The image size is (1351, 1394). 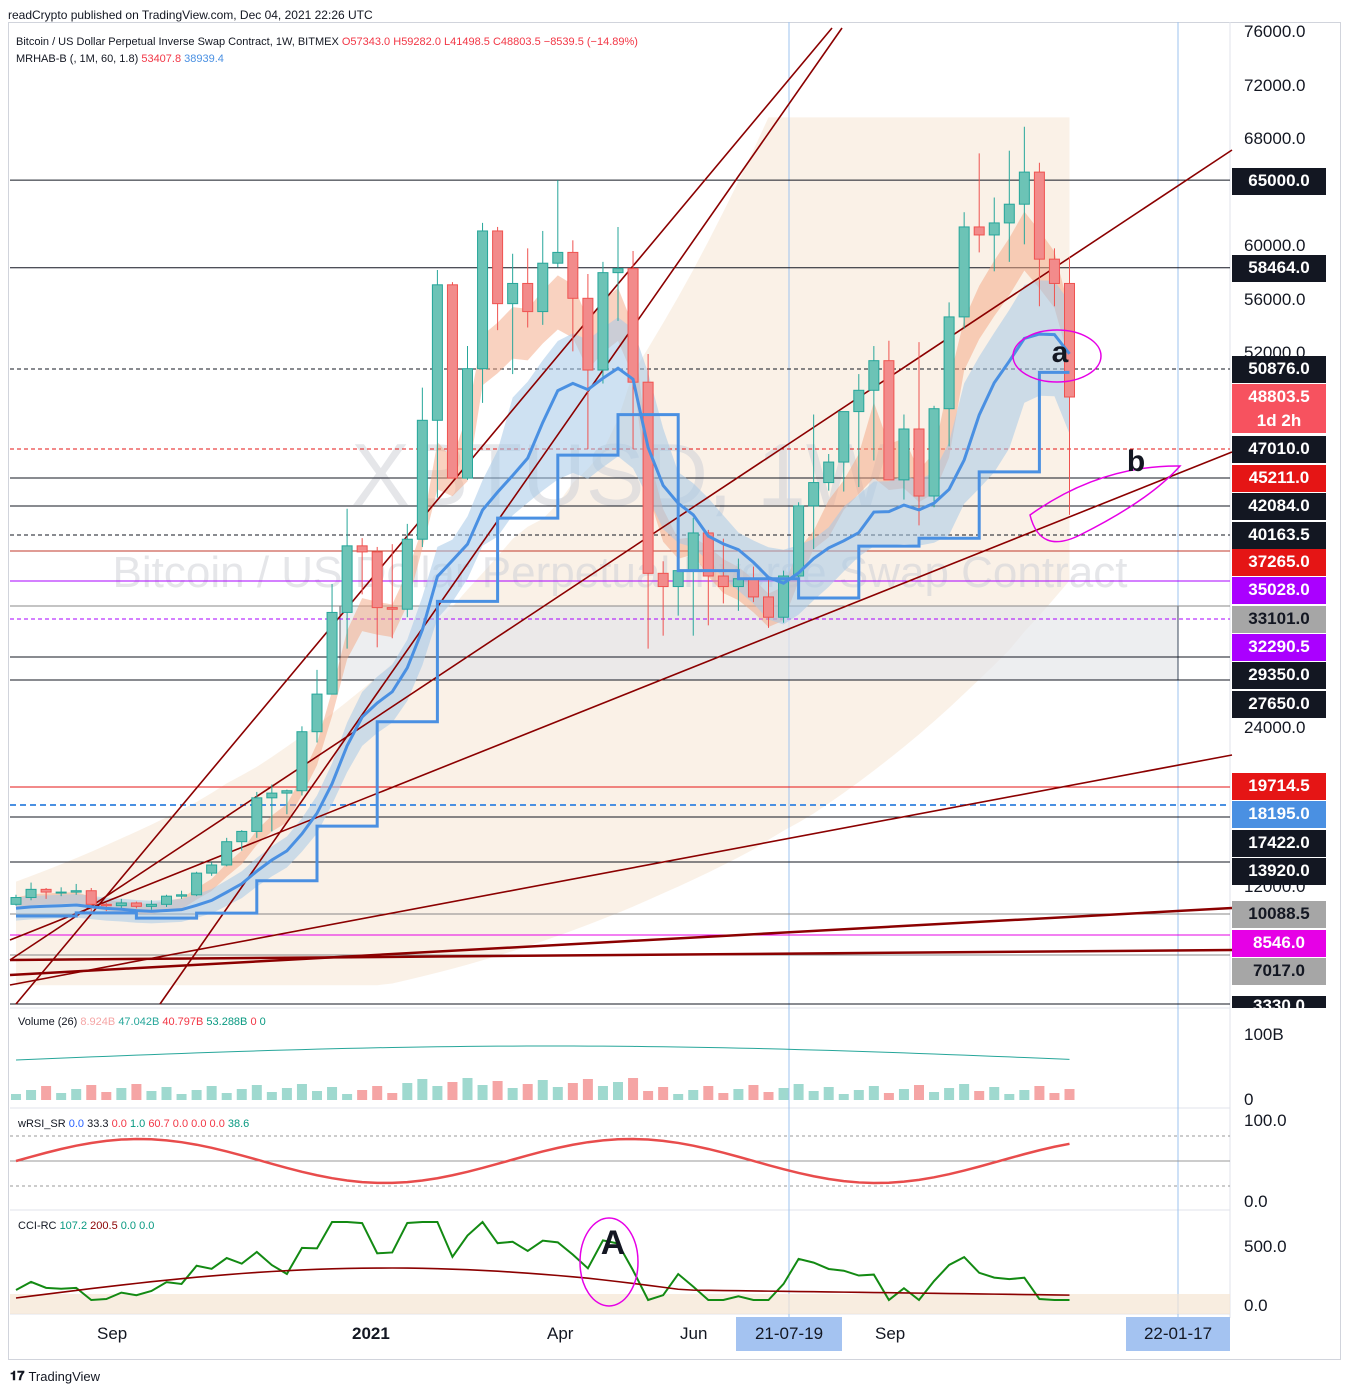 I want to click on wrsi-v6: 0.0, so click(x=180, y=1124).